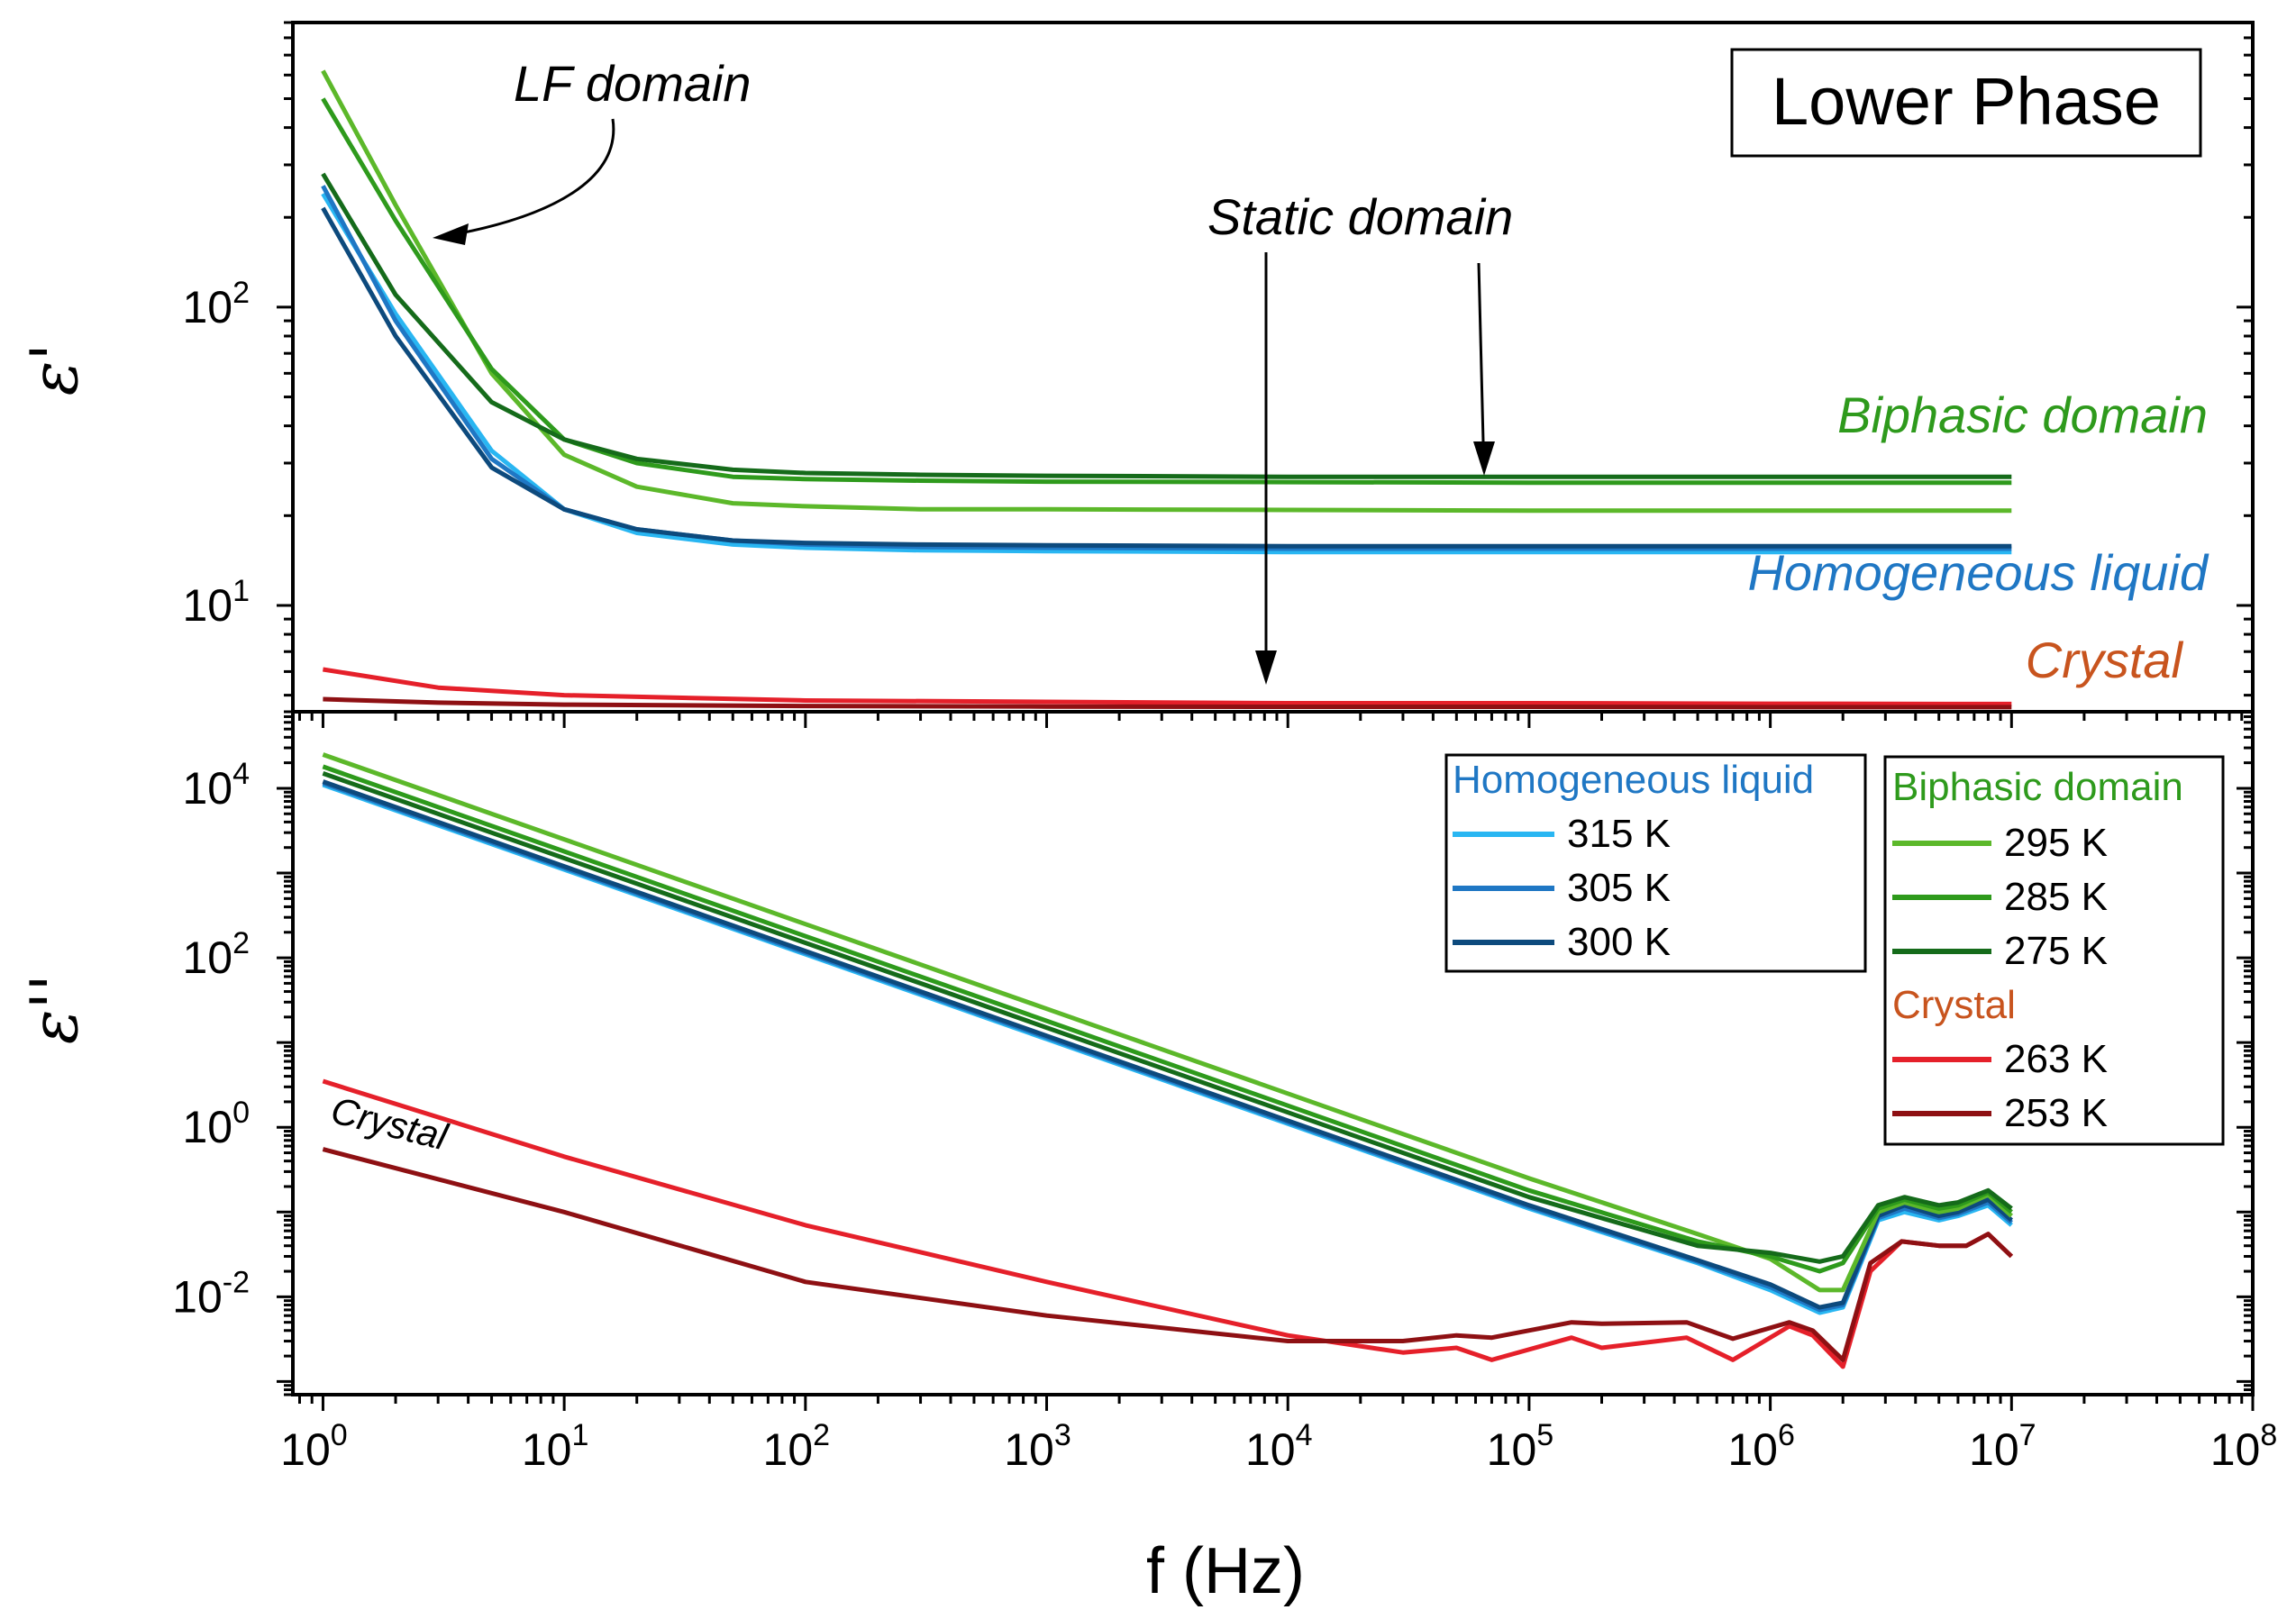 This screenshot has height=1610, width=2296. What do you see at coordinates (216, 786) in the screenshot?
I see `y-tick-label: 10⁴` at bounding box center [216, 786].